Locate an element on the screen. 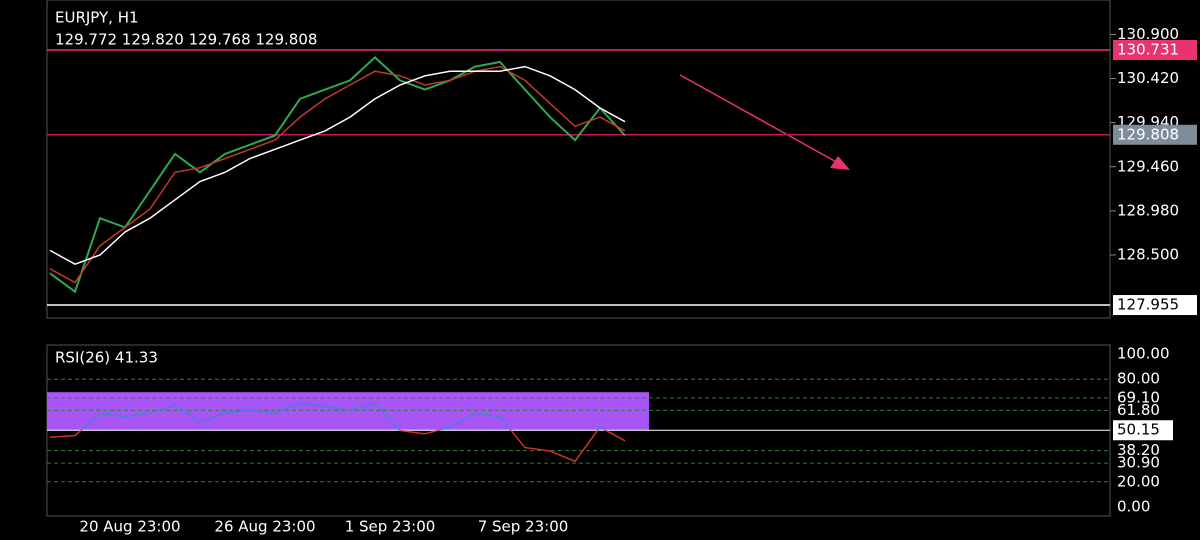 Image resolution: width=1200 pixels, height=540 pixels. y-tick-label: 30.90 is located at coordinates (1138, 463).